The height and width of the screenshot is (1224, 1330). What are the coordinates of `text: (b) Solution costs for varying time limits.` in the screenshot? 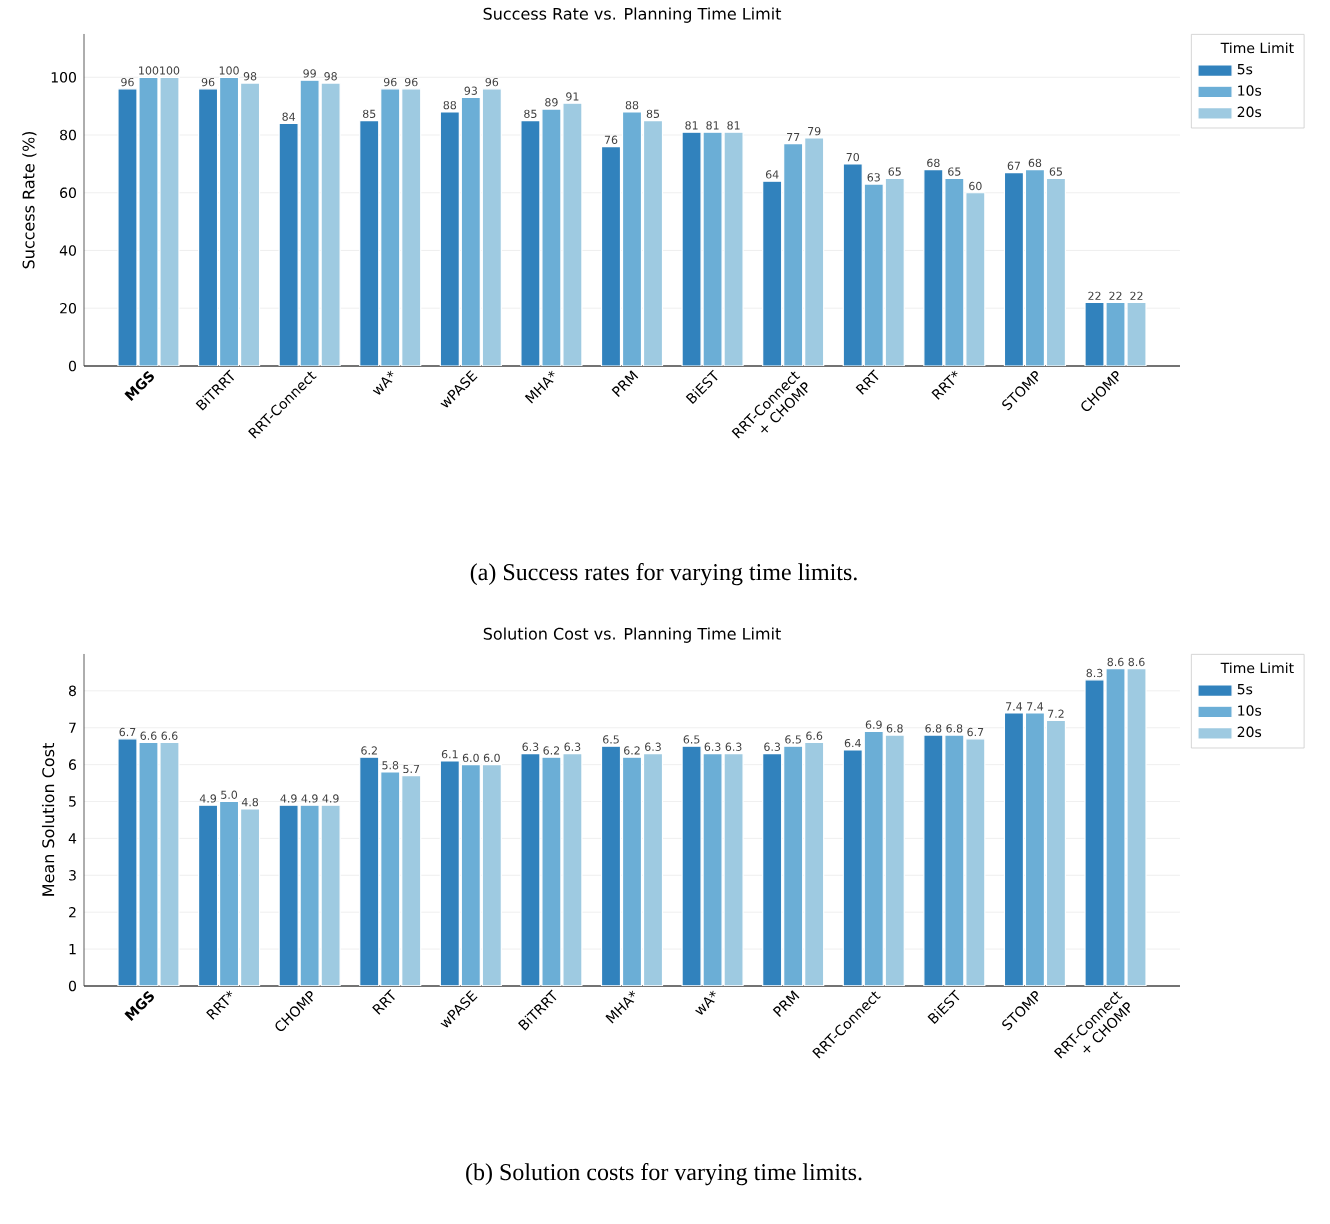 It's located at (664, 1174).